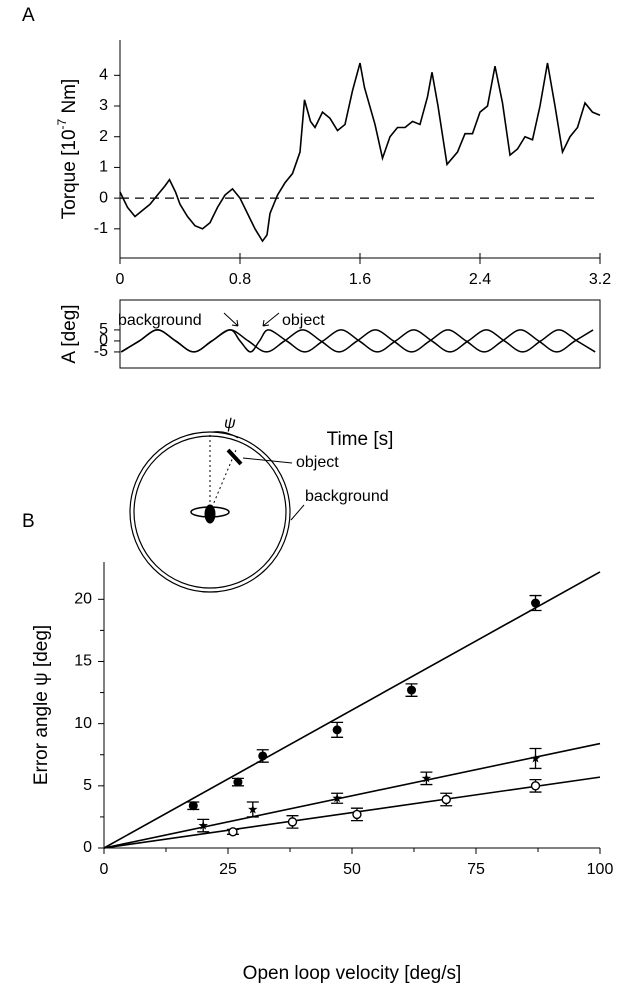 Image resolution: width=626 pixels, height=991 pixels. Describe the element at coordinates (103, 167) in the screenshot. I see `y-tick-label: 1` at that location.